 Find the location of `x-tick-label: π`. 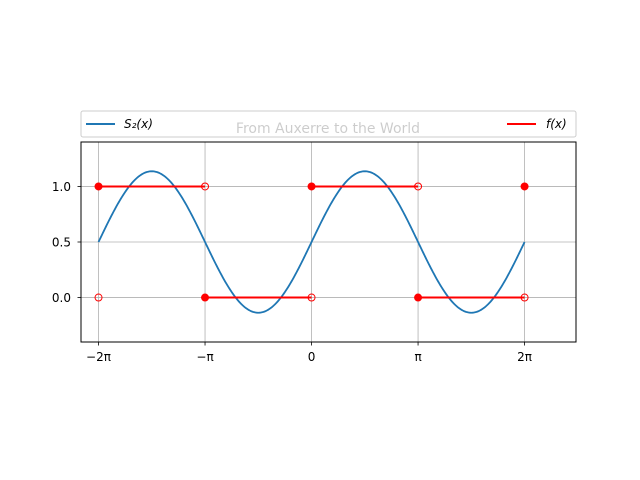

x-tick-label: π is located at coordinates (417, 357).